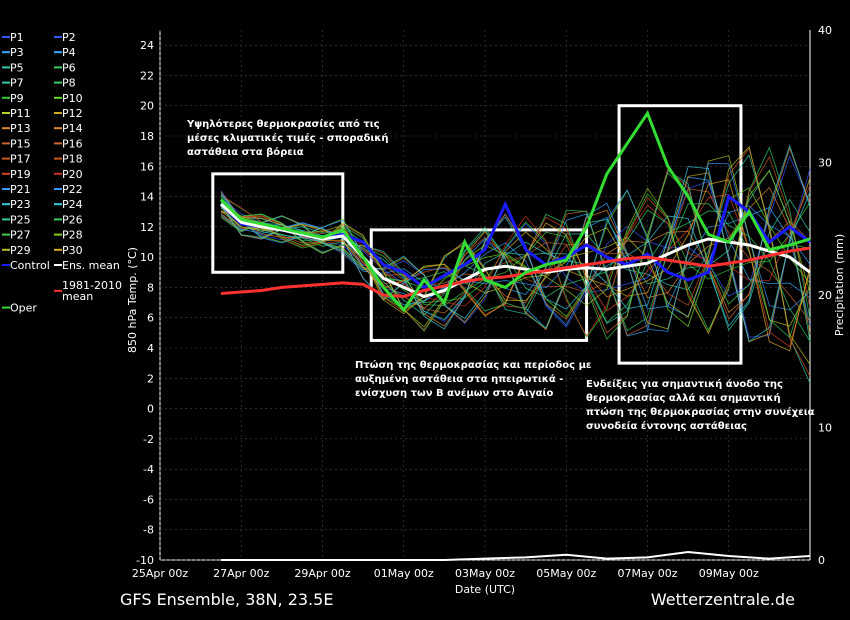 Image resolution: width=850 pixels, height=620 pixels. Describe the element at coordinates (245, 152) in the screenshot. I see `annotation-text: αστάθεια στα βόρεια` at that location.